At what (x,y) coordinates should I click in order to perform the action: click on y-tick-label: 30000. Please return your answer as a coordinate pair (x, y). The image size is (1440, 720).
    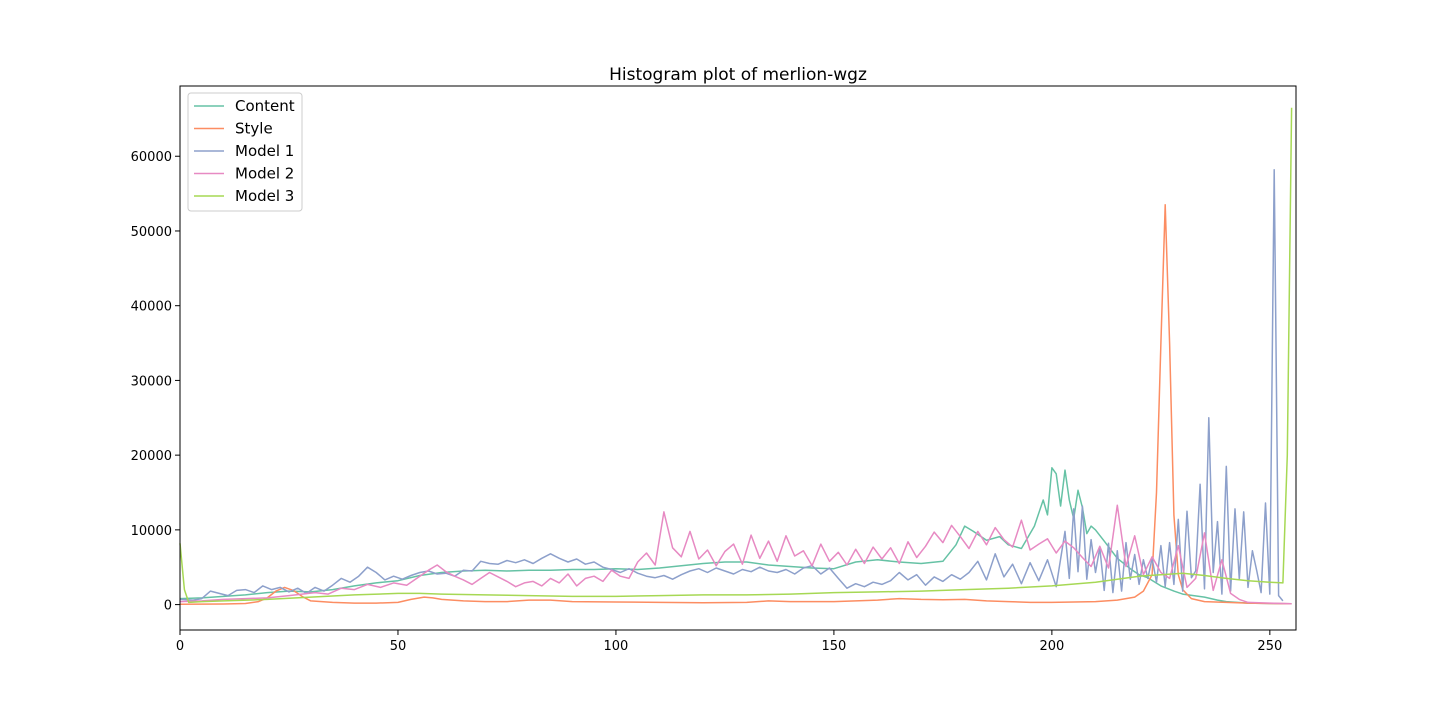
    Looking at the image, I should click on (151, 381).